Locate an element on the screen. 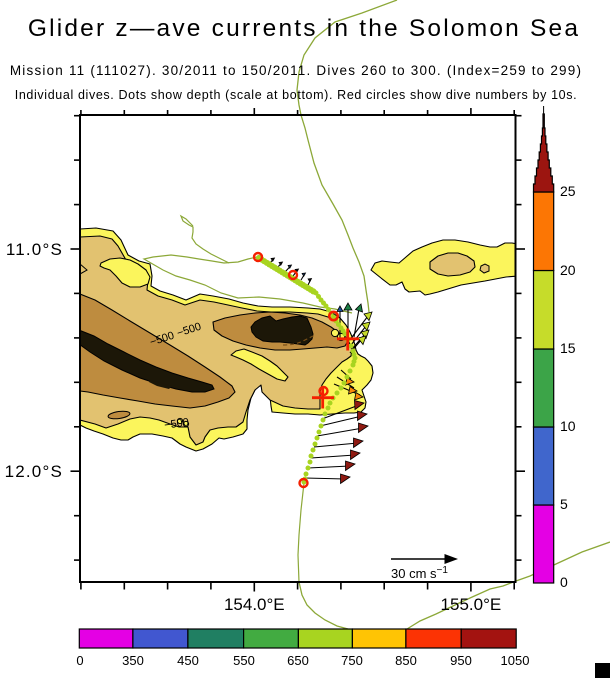  svg-text: 30 cm s−1 is located at coordinates (419, 573).